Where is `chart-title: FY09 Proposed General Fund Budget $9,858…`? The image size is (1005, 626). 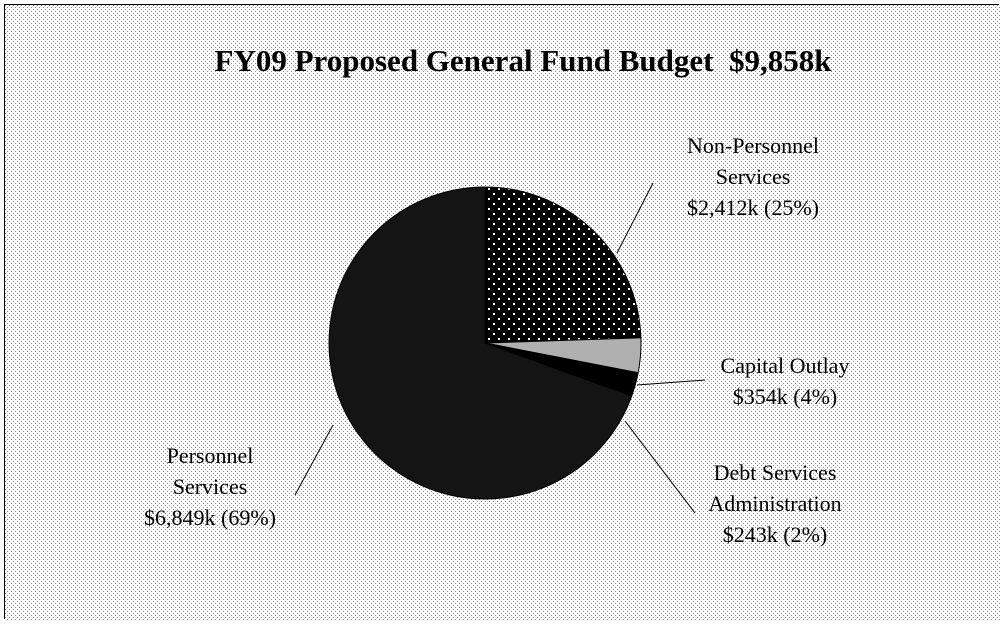
chart-title: FY09 Proposed General Fund Budget $9,858… is located at coordinates (524, 60).